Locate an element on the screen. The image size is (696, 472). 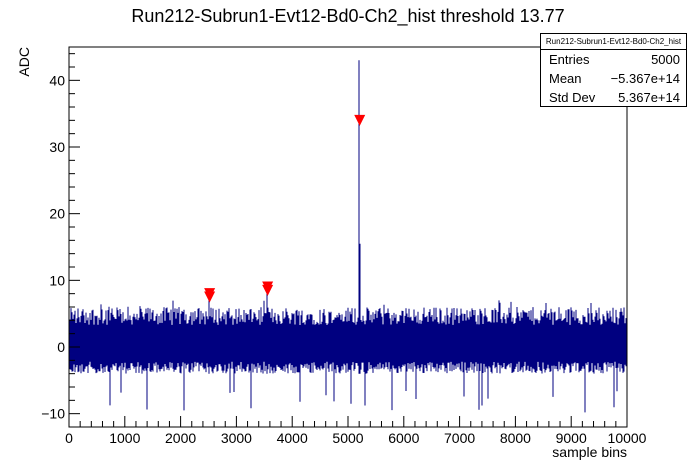
marker-layer is located at coordinates (285, 208).